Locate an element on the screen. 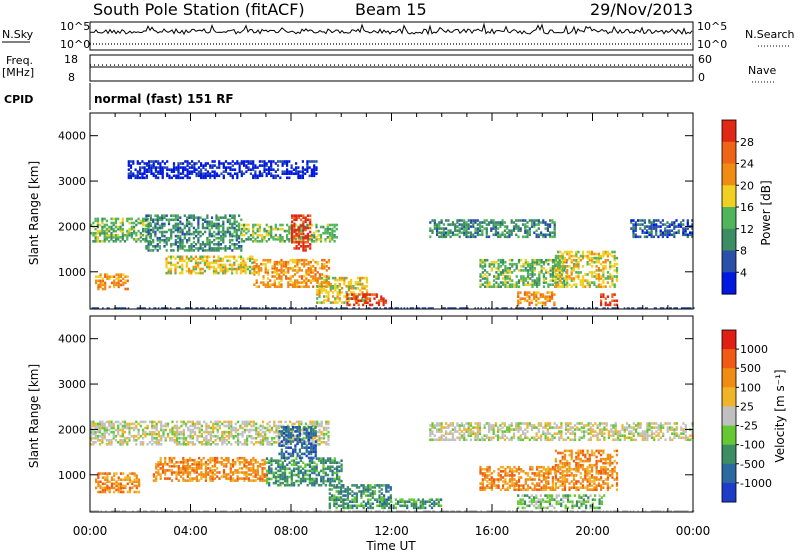 Image resolution: width=800 pixels, height=554 pixels. velocity-colorbar-tick-label: 500 is located at coordinates (750, 368).